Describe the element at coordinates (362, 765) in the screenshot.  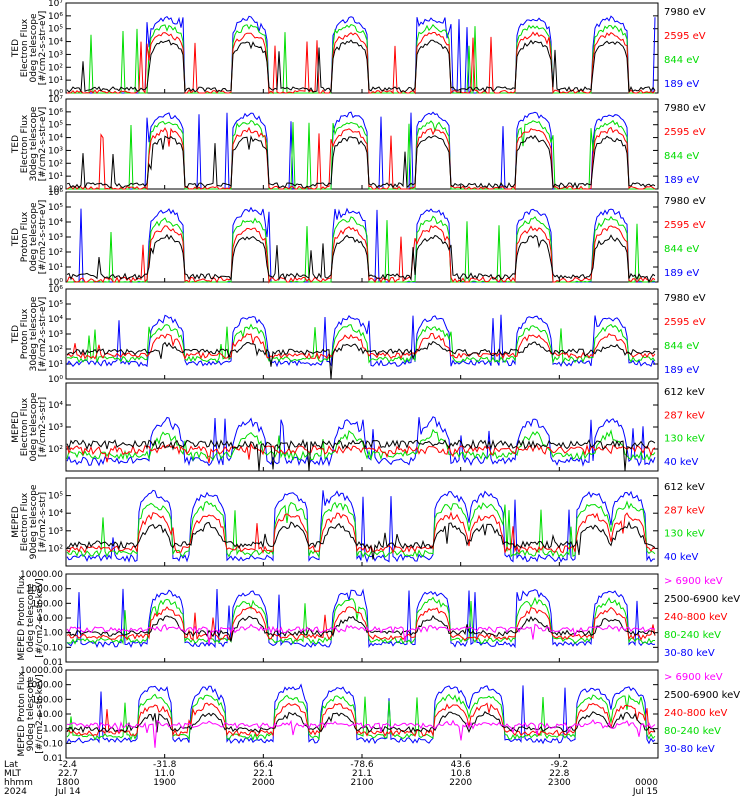
I see `x-tick-label: -78.6` at that location.